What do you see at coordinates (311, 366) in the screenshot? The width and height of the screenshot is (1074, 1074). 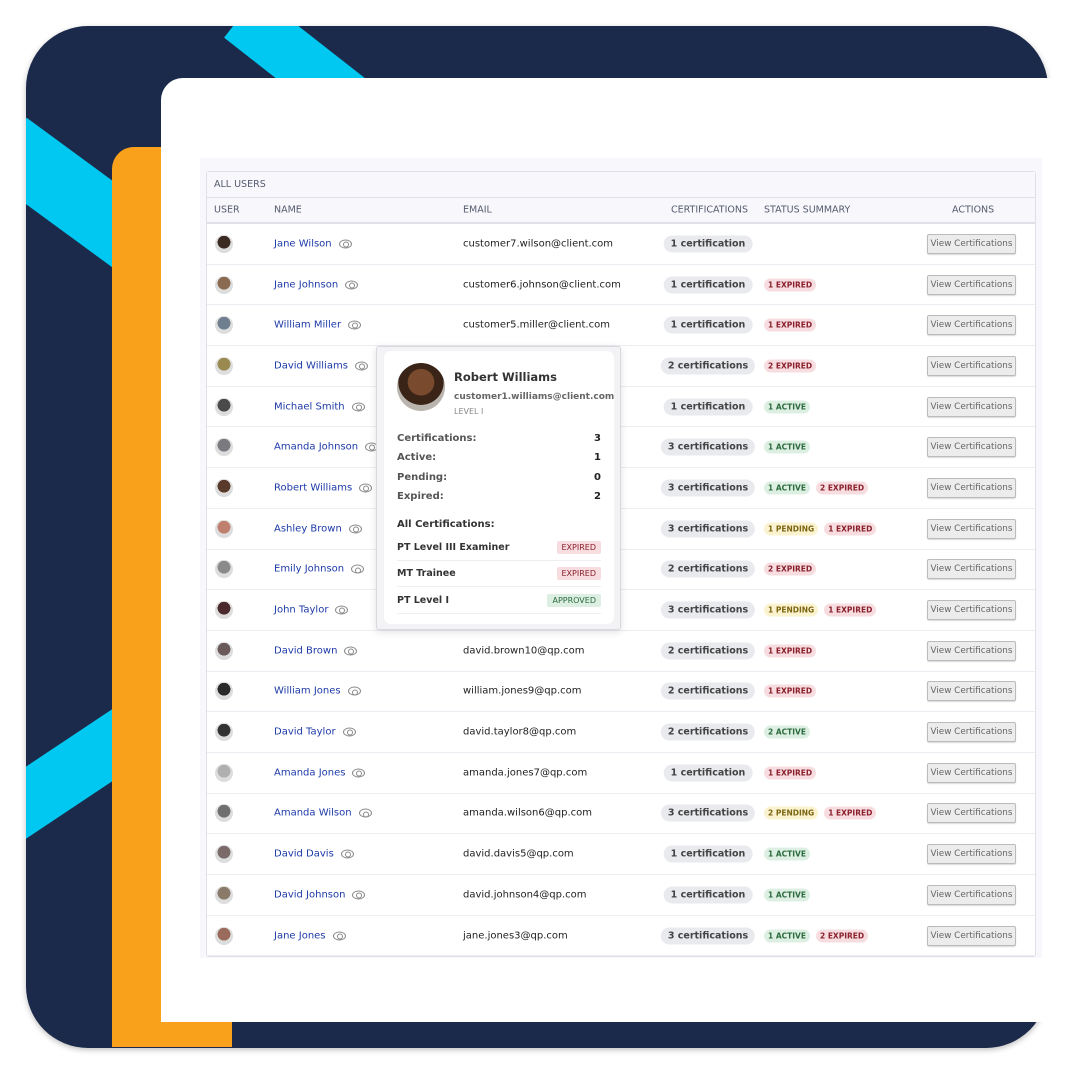 I see `user-name: David Williams` at bounding box center [311, 366].